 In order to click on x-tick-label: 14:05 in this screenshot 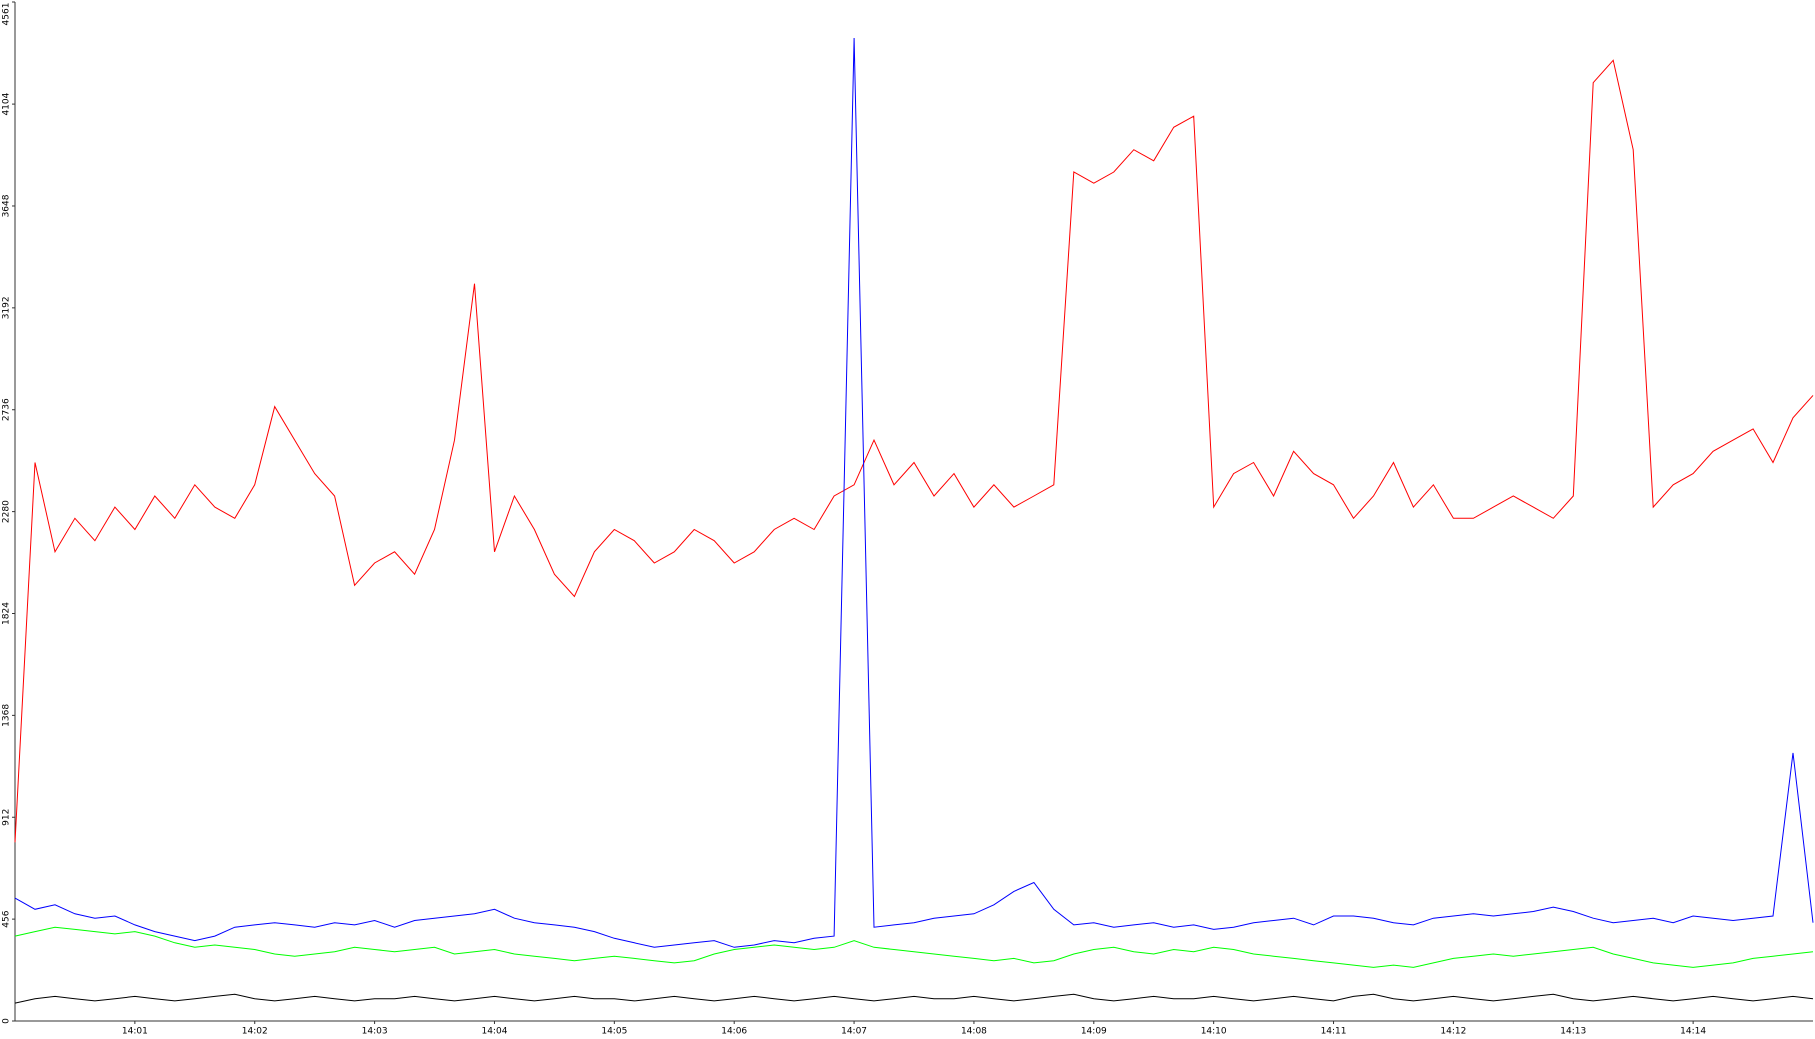, I will do `click(614, 1032)`.